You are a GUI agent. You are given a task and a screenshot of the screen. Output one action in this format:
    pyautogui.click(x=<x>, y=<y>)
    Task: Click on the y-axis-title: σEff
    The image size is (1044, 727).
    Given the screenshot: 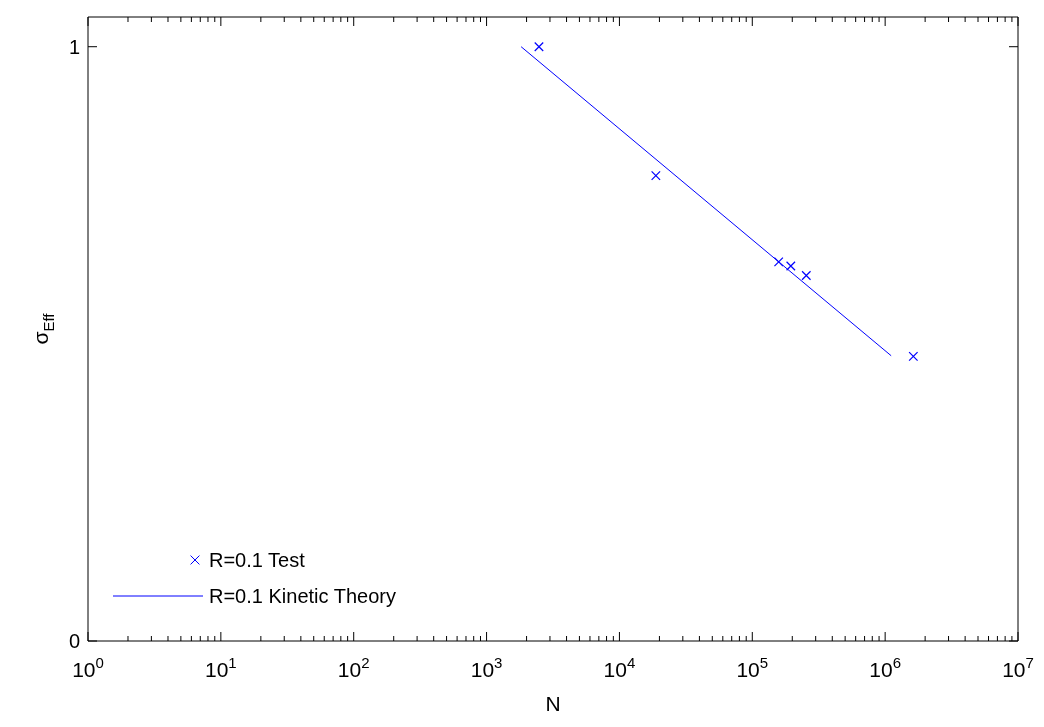 What is the action you would take?
    pyautogui.click(x=43, y=328)
    